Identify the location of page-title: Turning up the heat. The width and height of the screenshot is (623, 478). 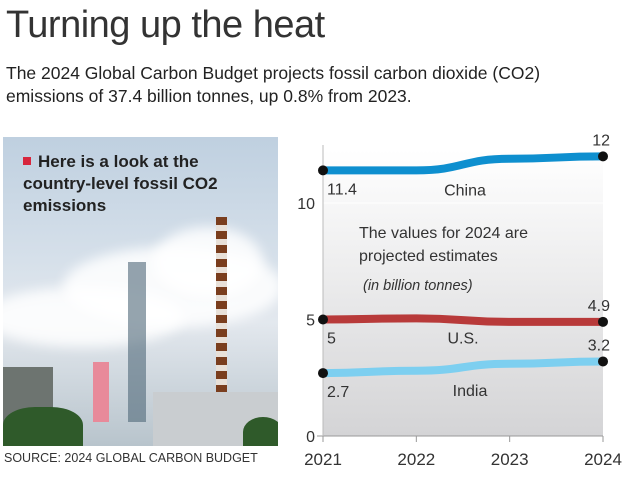
(165, 25).